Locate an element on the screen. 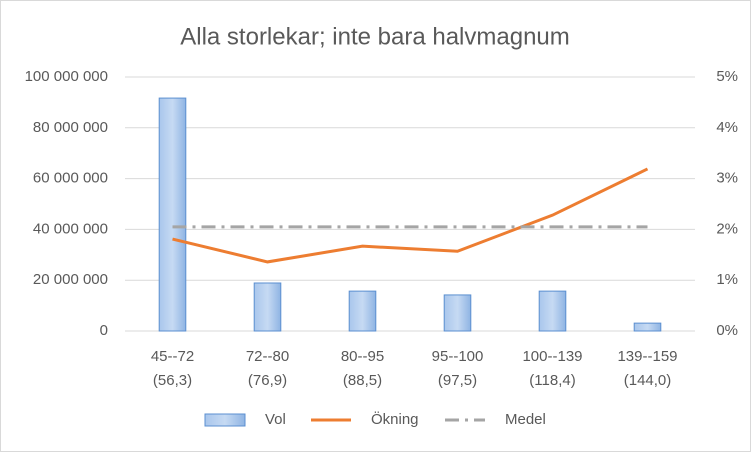 The height and width of the screenshot is (452, 751). y-tick-label: 80 000 000 is located at coordinates (70, 127).